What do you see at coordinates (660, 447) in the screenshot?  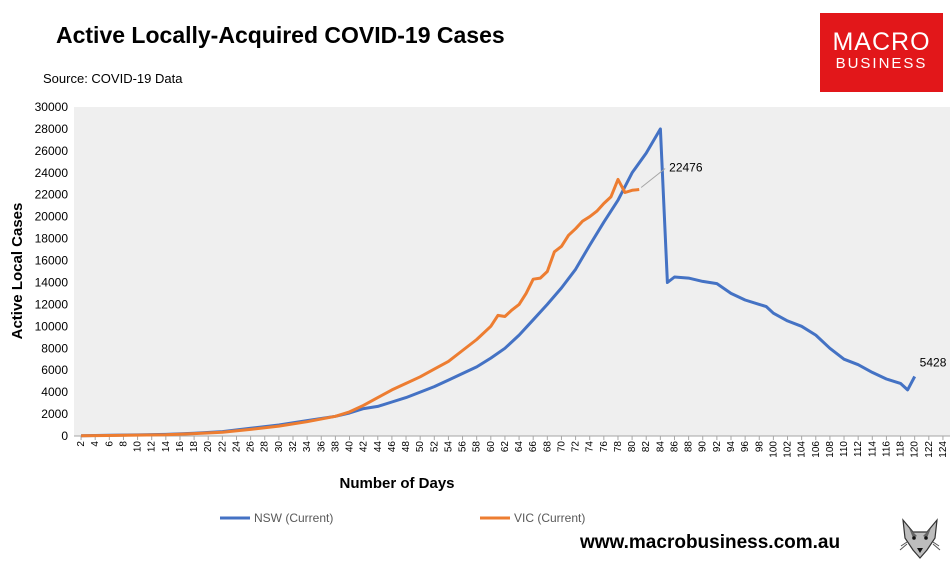 I see `x-tick-label: 84` at bounding box center [660, 447].